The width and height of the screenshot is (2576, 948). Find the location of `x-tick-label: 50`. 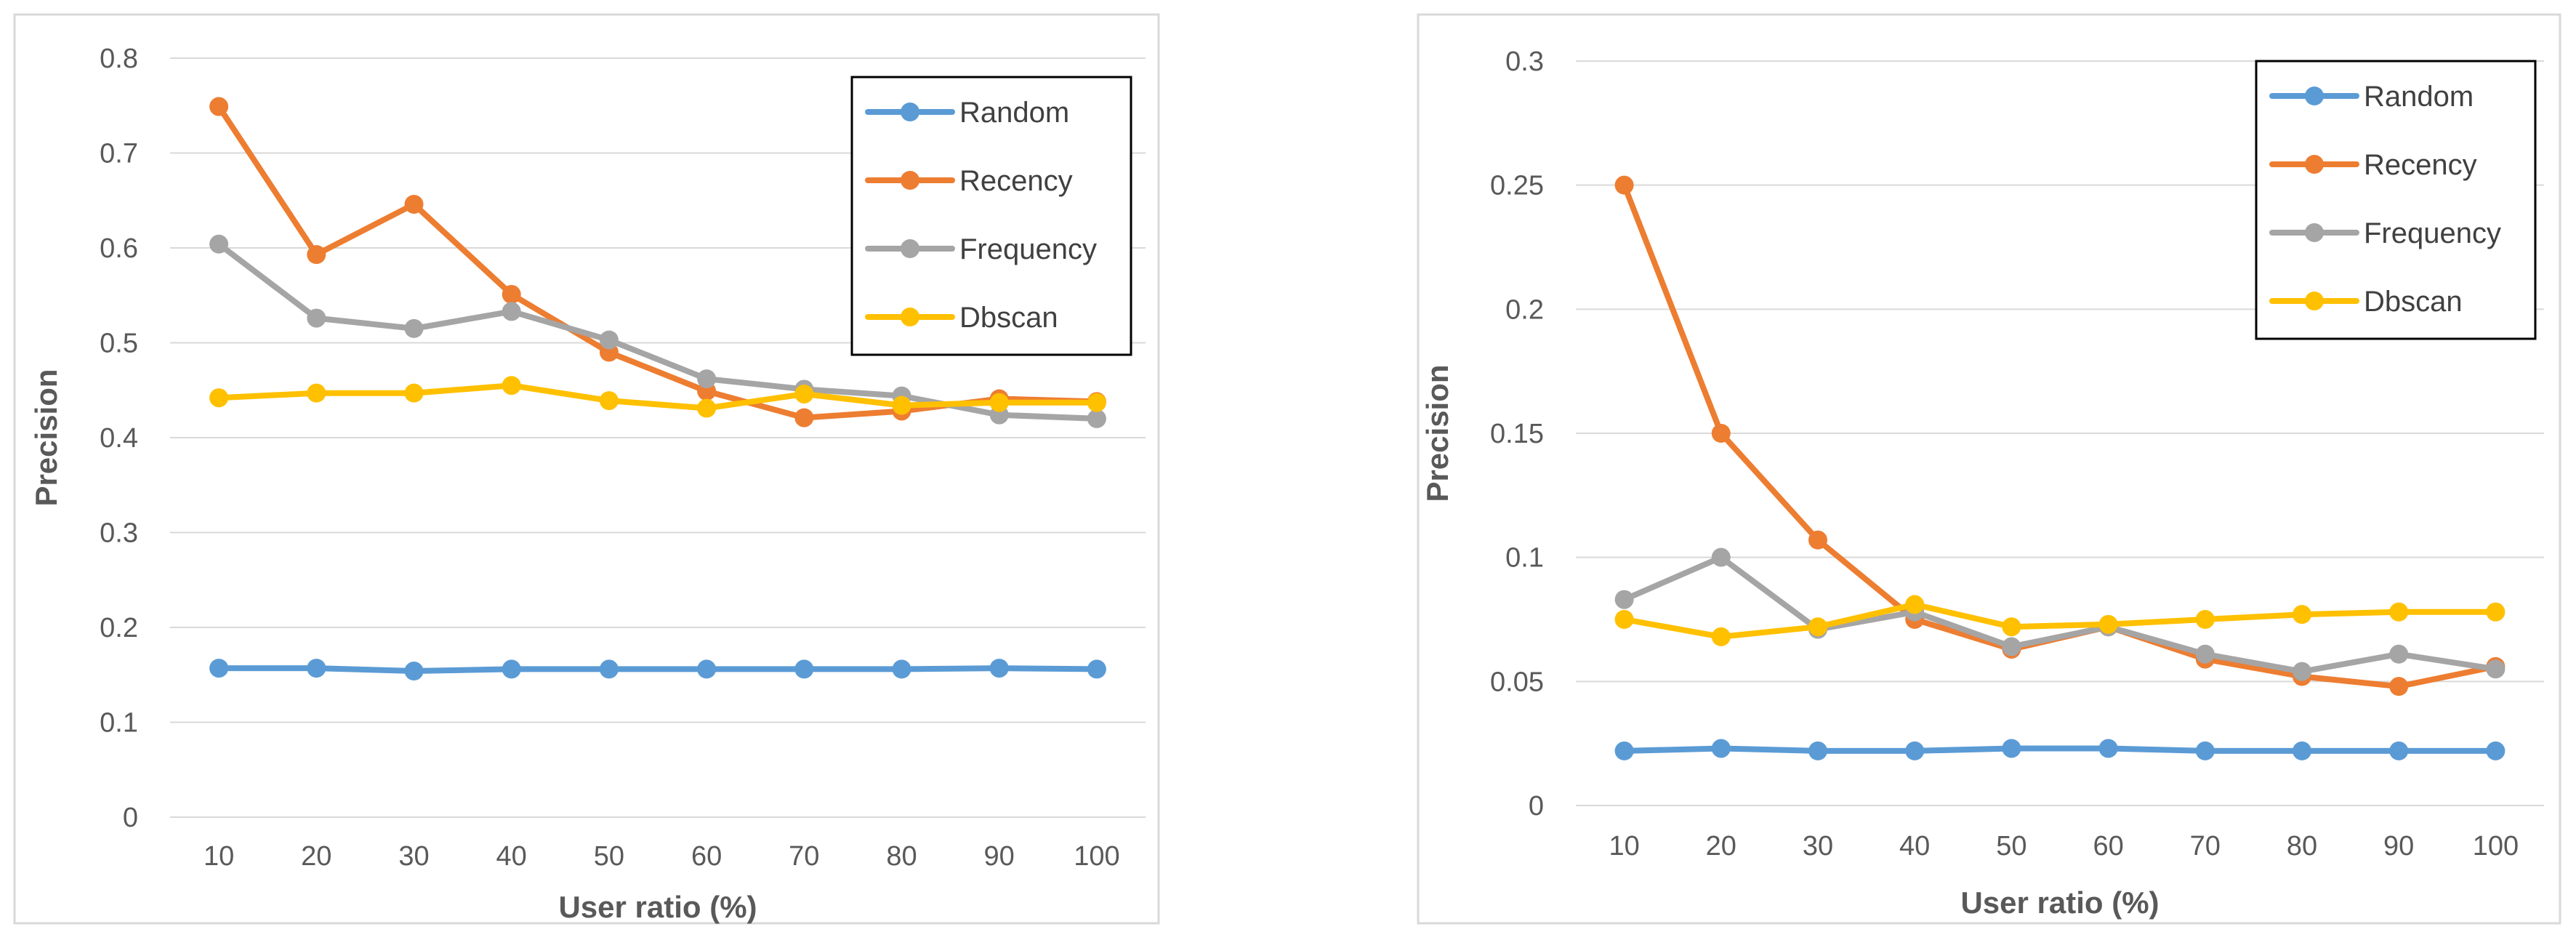

x-tick-label: 50 is located at coordinates (609, 856).